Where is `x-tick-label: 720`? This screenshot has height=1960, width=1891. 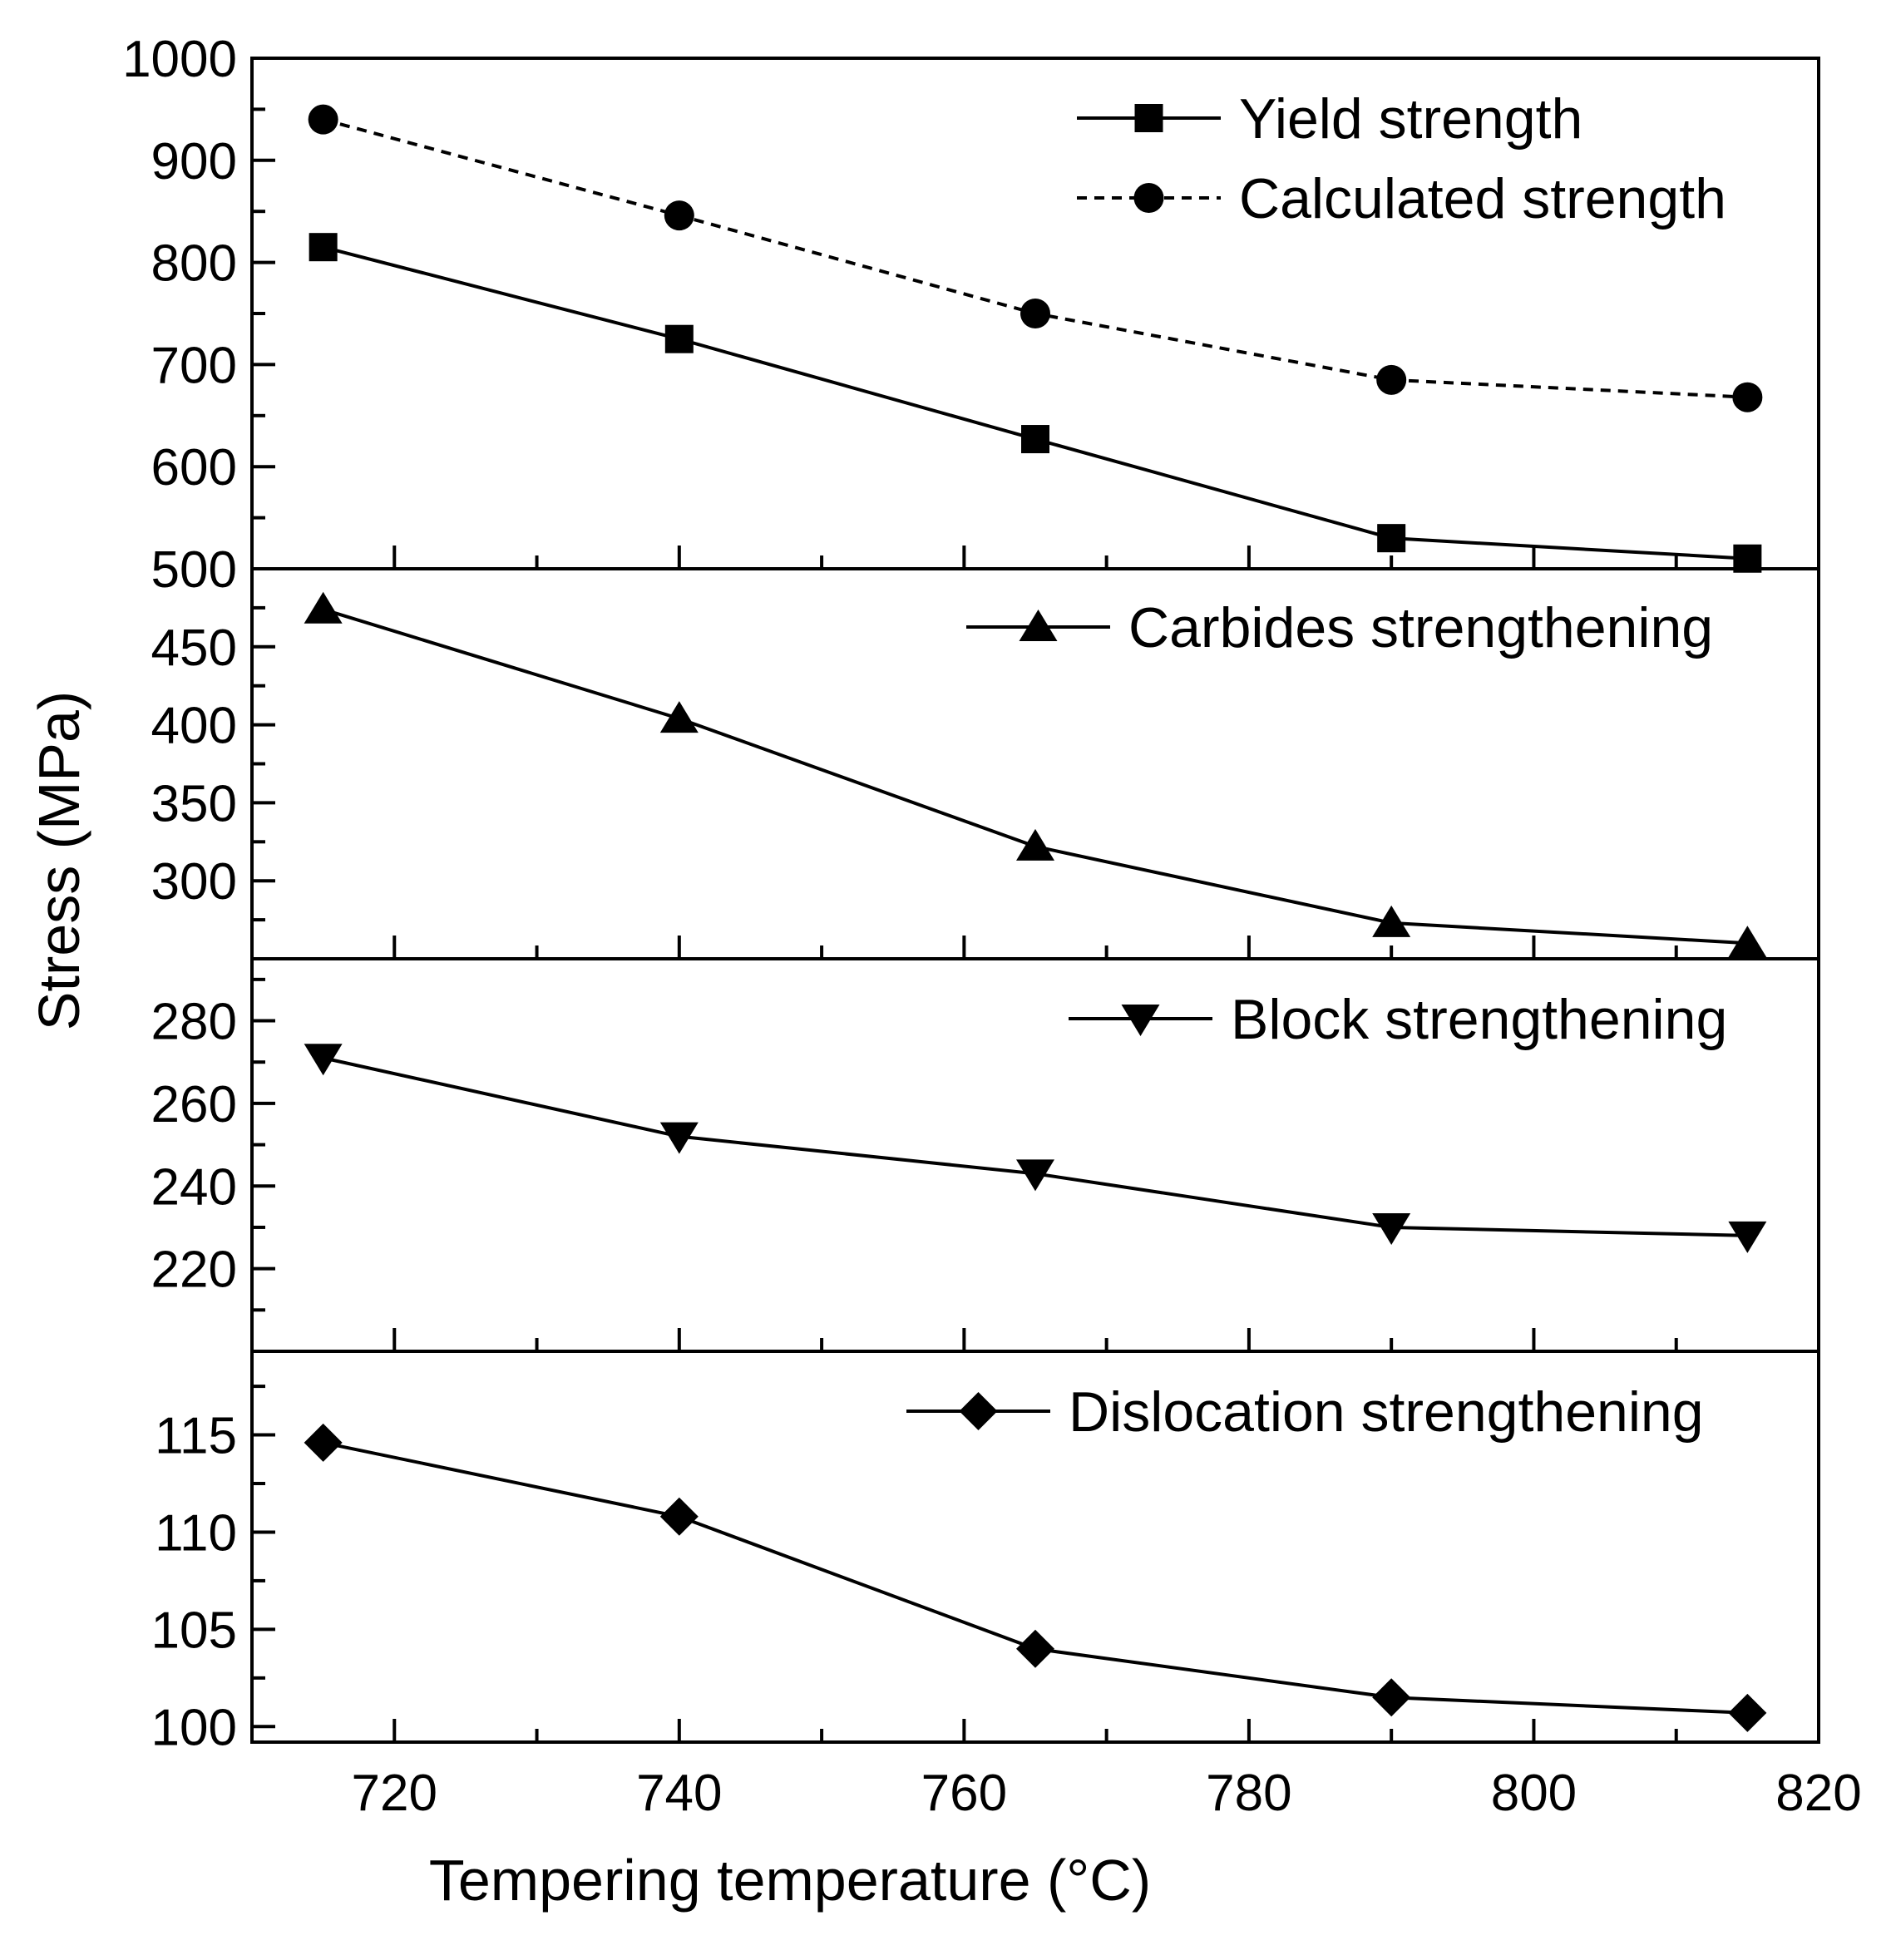 x-tick-label: 720 is located at coordinates (395, 1793).